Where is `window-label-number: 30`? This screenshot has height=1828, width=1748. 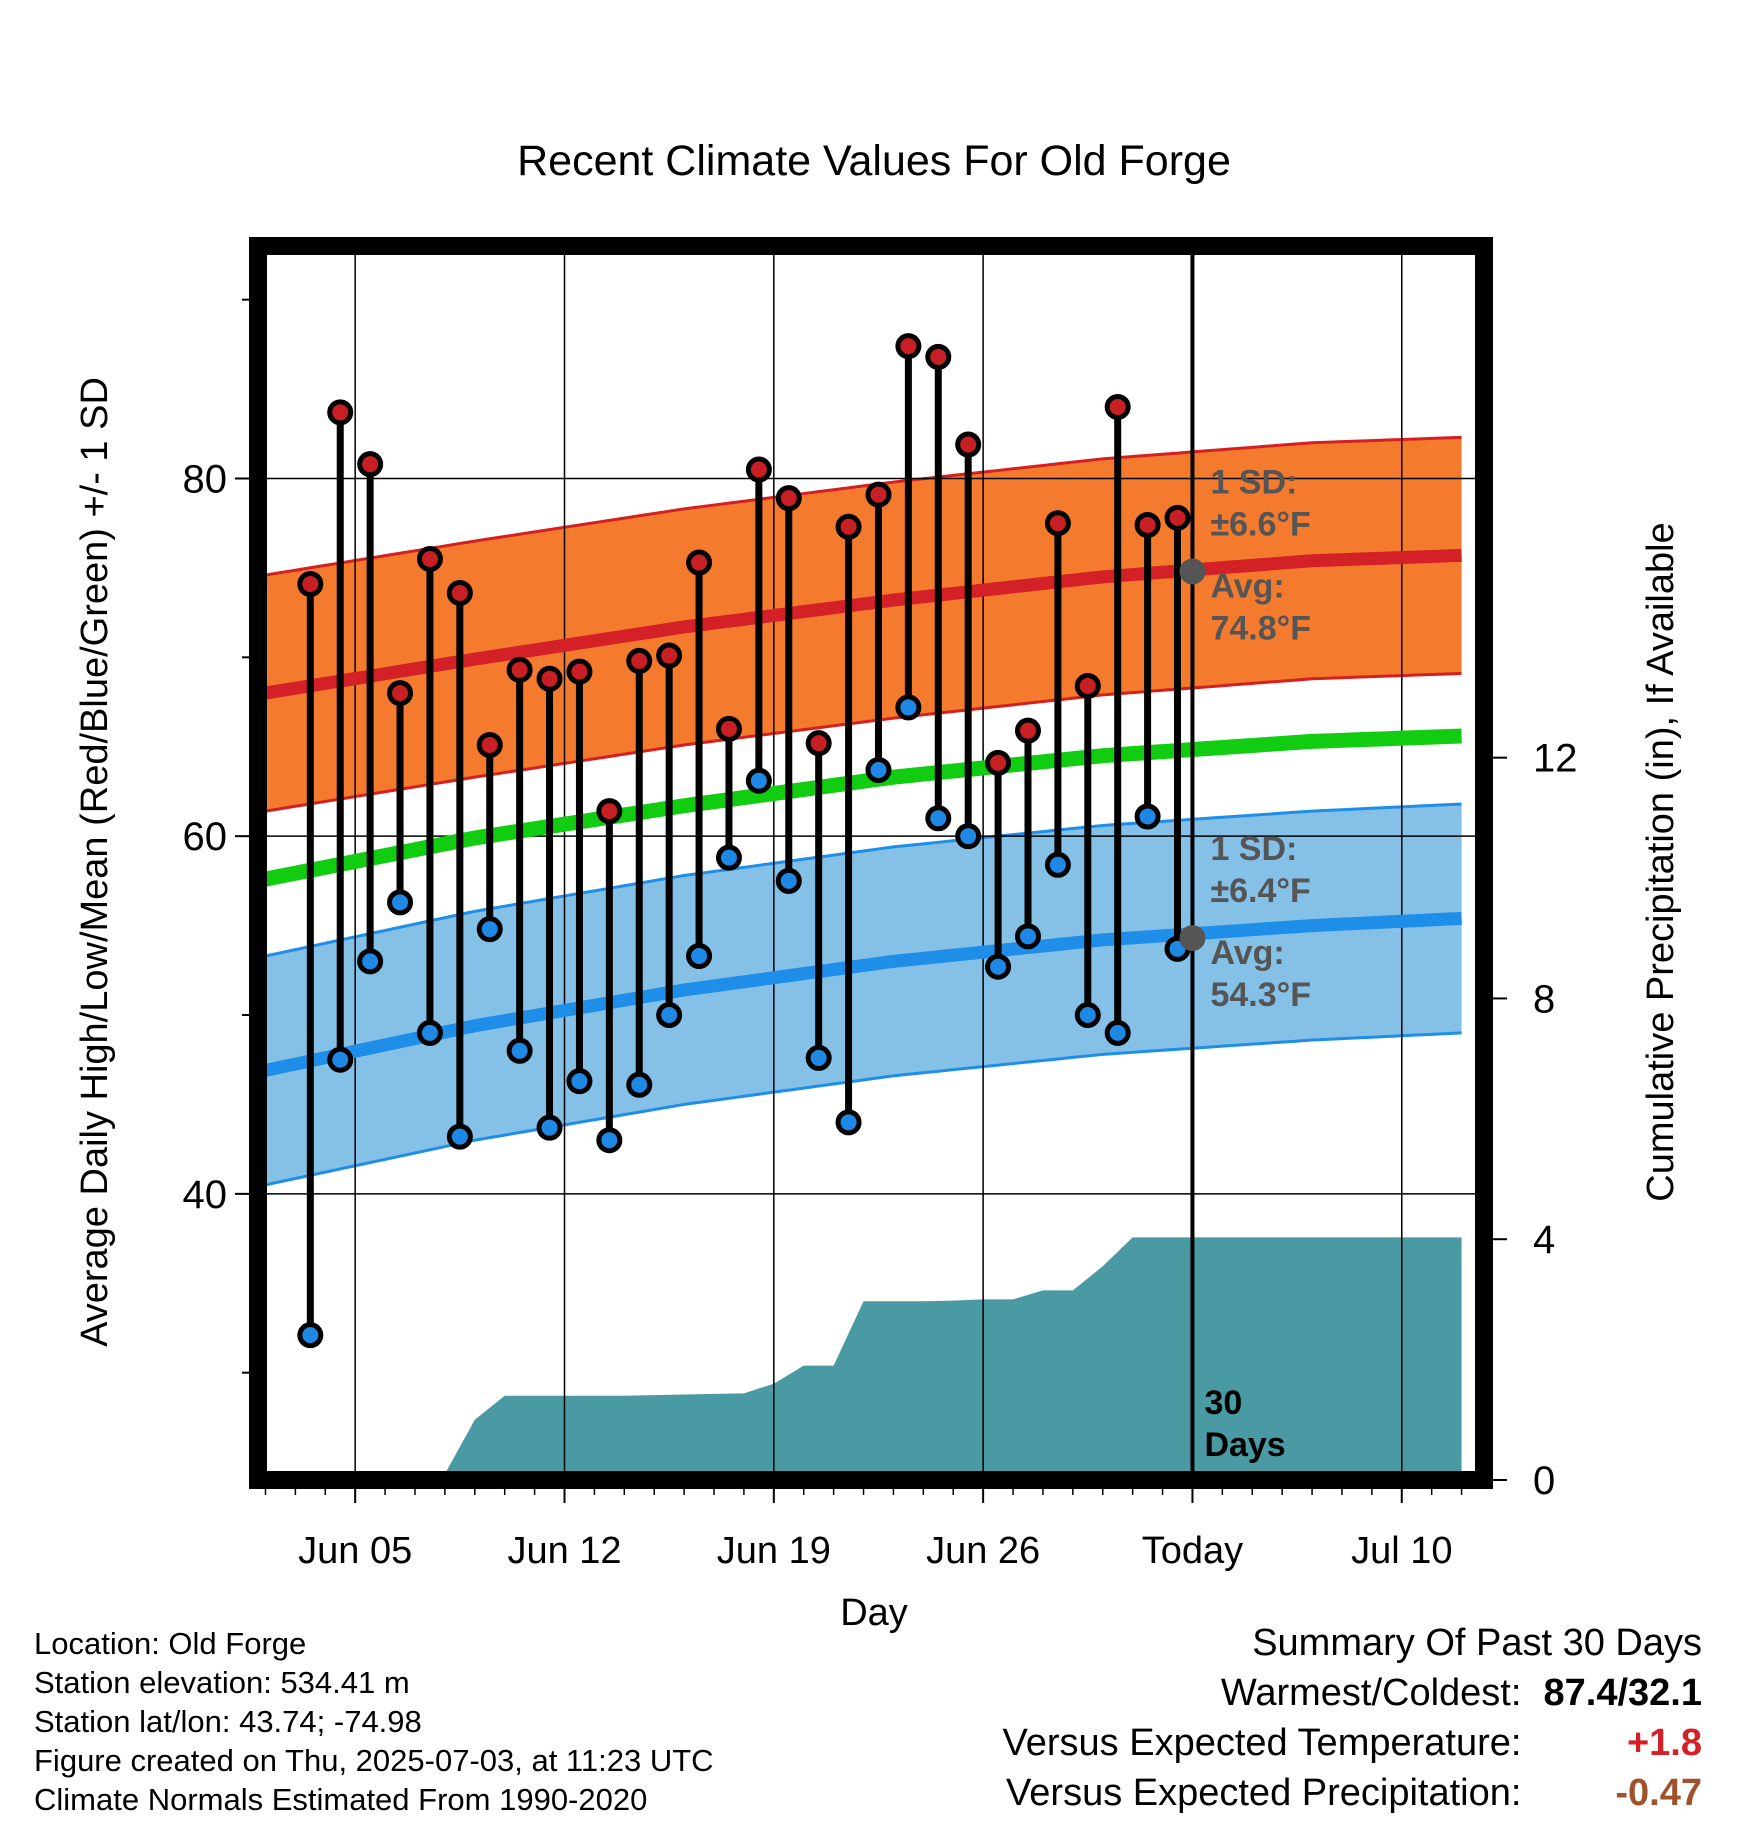 window-label-number: 30 is located at coordinates (1223, 1403).